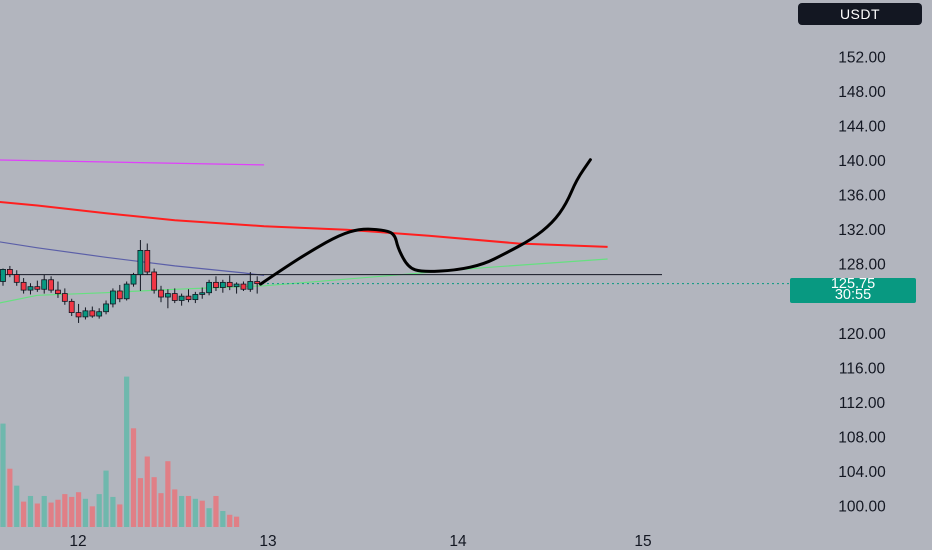 The image size is (932, 550). What do you see at coordinates (862, 196) in the screenshot?
I see `y-tick-label: 136.00` at bounding box center [862, 196].